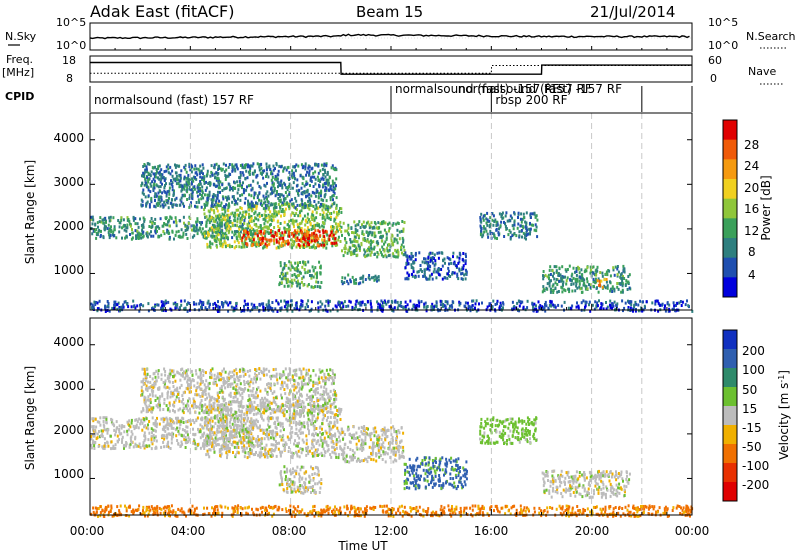 Image resolution: width=800 pixels, height=554 pixels. Describe the element at coordinates (391, 69) in the screenshot. I see `nave-line` at that location.